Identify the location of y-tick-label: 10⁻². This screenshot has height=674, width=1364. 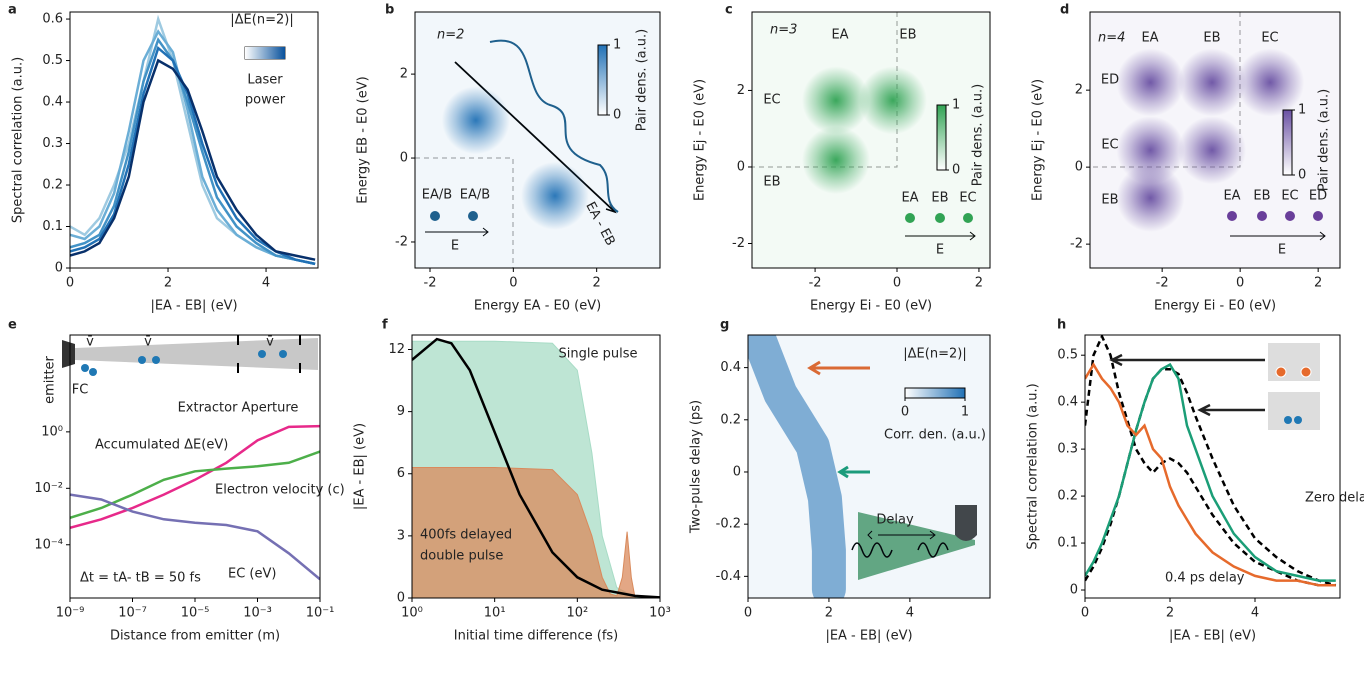
(48, 488).